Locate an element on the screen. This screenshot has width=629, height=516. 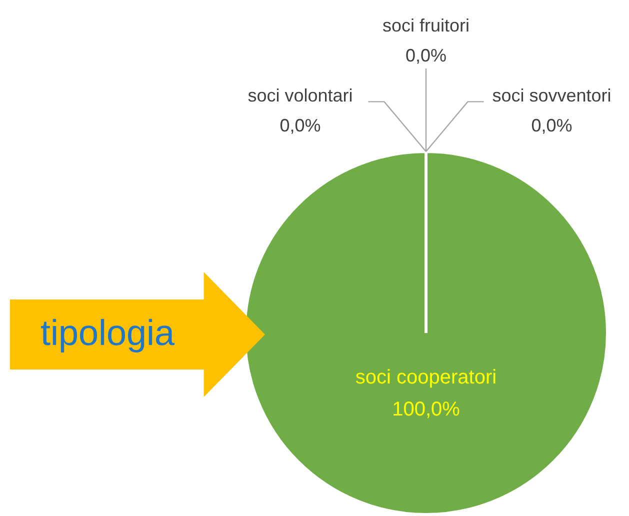
data-label: 100,0% is located at coordinates (426, 409).